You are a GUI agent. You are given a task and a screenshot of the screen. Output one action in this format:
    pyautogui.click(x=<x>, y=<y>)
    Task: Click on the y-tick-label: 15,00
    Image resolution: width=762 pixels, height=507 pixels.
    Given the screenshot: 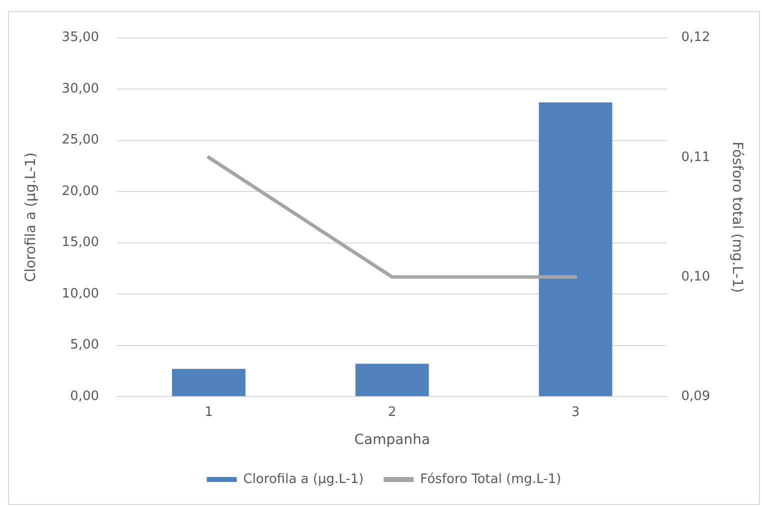 What is the action you would take?
    pyautogui.click(x=81, y=242)
    